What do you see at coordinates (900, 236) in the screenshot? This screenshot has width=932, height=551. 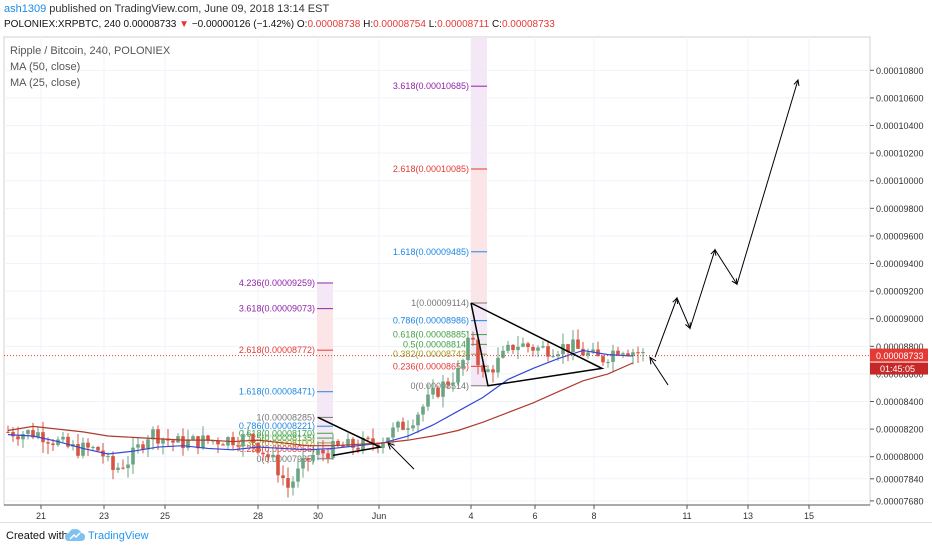 I see `price-tick-label: 0.00009600` at bounding box center [900, 236].